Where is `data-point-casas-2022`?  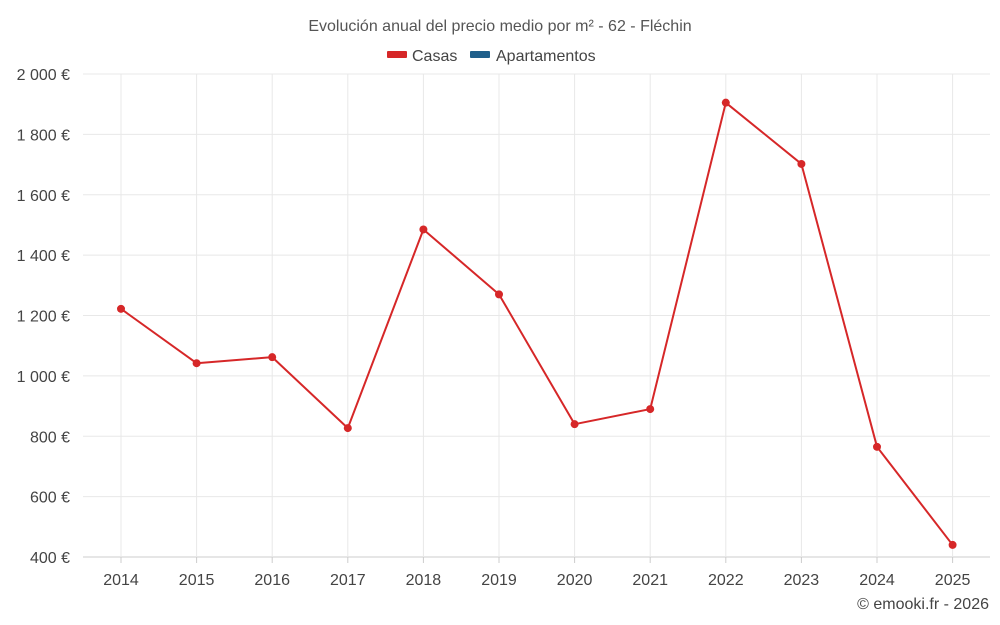 data-point-casas-2022 is located at coordinates (725, 102).